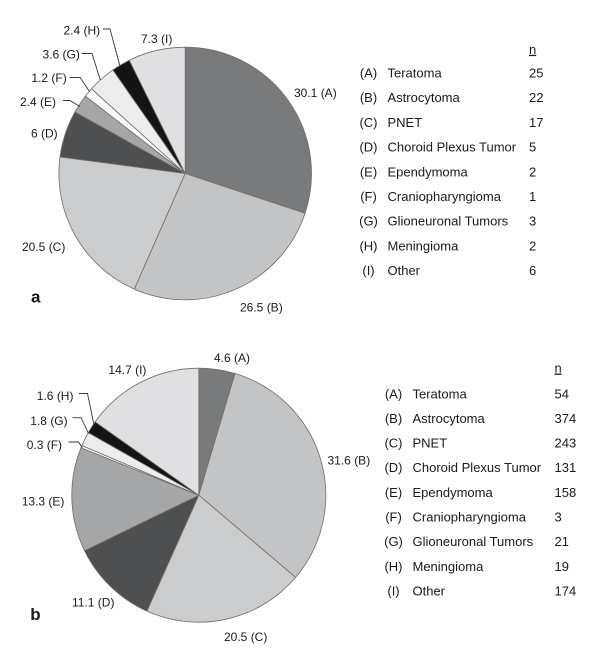 Image resolution: width=600 pixels, height=671 pixels. I want to click on svg-text: 158, so click(566, 492).